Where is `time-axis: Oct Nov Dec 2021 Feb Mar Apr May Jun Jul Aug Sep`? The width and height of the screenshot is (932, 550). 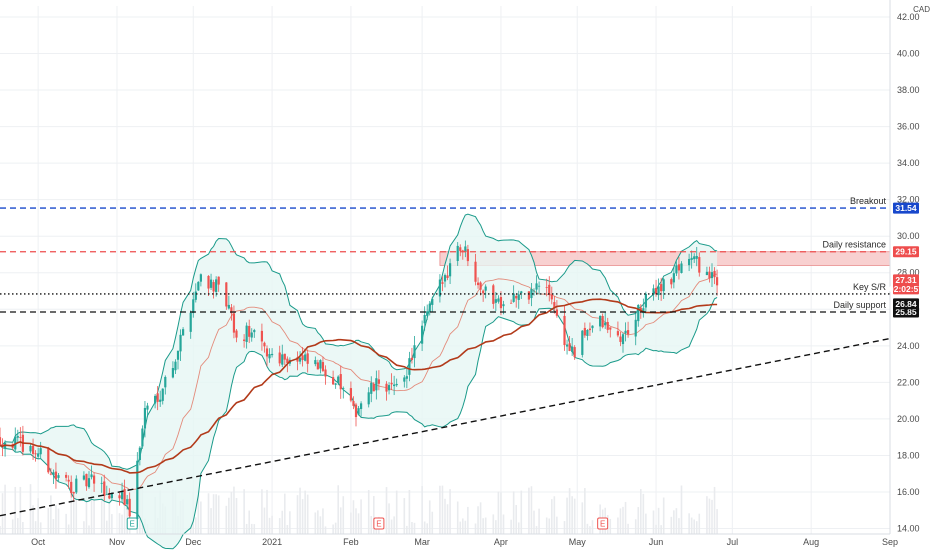
time-axis: Oct Nov Dec 2021 Feb Mar Apr May Jun Jul Aug Sep is located at coordinates (449, 540).